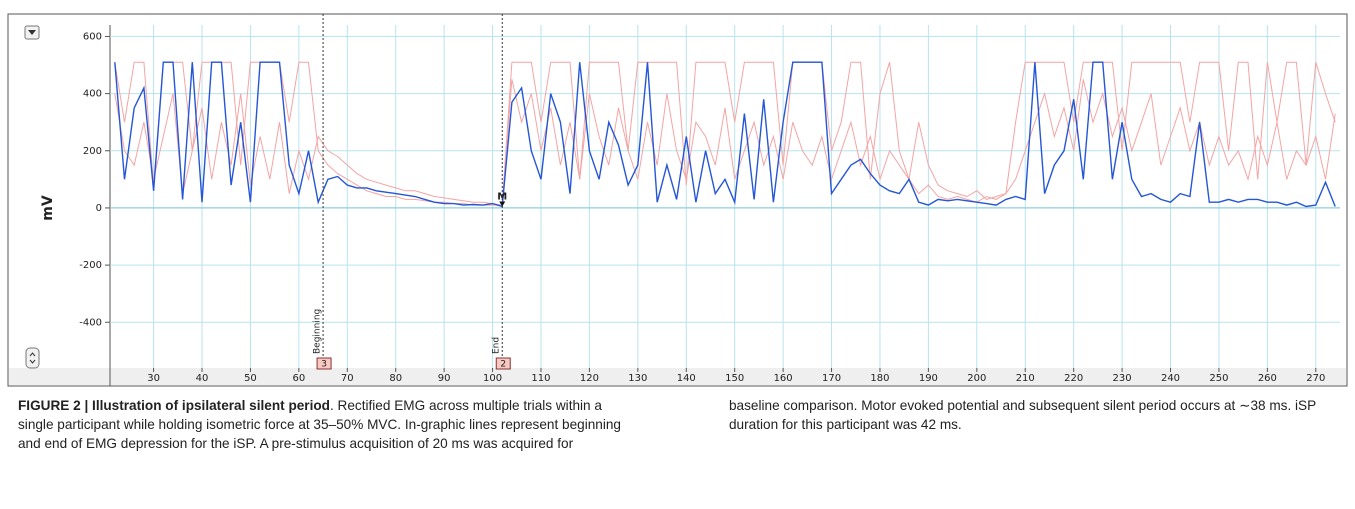  What do you see at coordinates (444, 378) in the screenshot?
I see `x-tick-label: 90` at bounding box center [444, 378].